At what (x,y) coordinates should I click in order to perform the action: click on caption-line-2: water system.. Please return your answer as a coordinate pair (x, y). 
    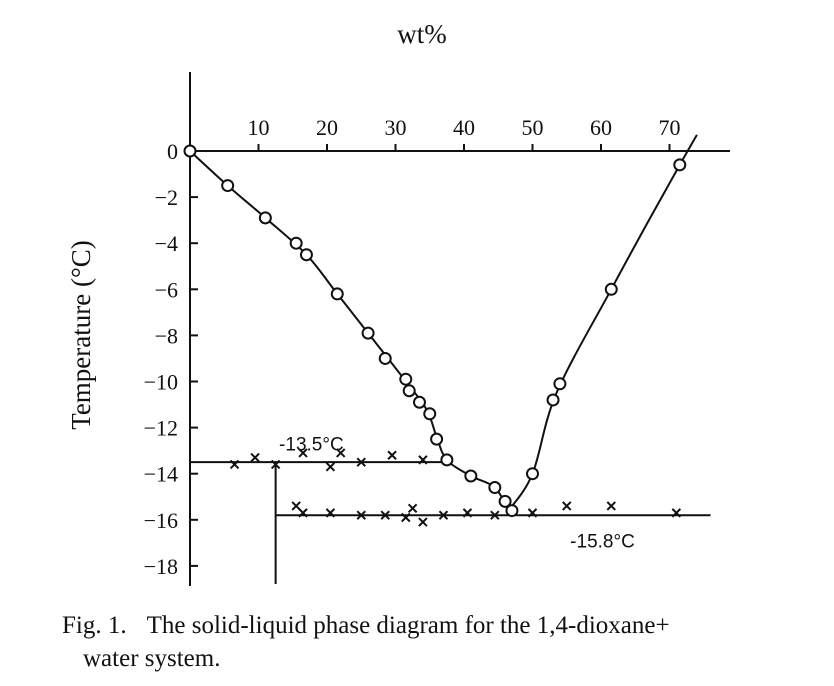
    Looking at the image, I should click on (152, 658).